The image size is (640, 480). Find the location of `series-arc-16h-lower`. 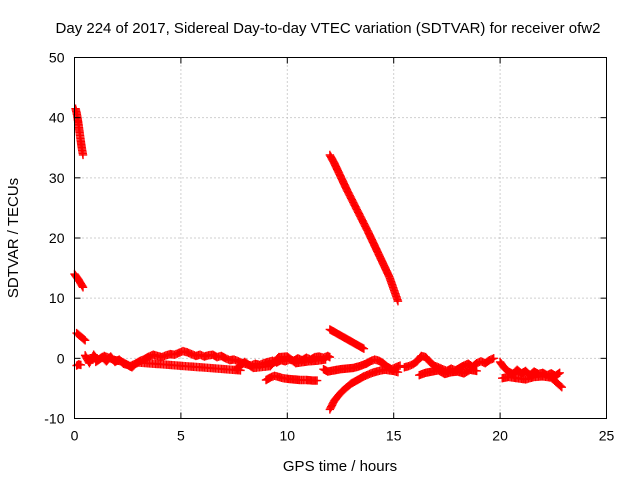

series-arc-16h-lower is located at coordinates (448, 372).